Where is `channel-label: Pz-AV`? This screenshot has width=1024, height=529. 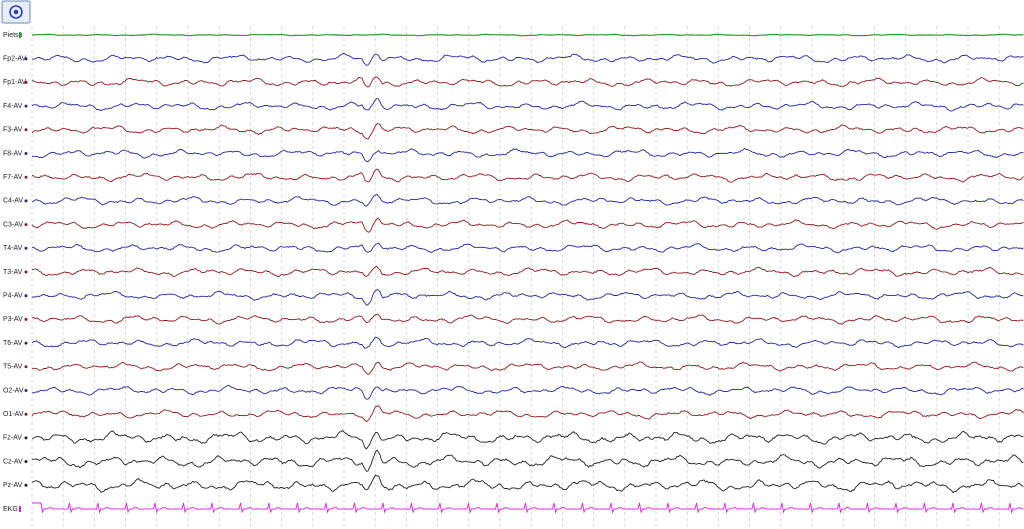 channel-label: Pz-AV is located at coordinates (13, 485).